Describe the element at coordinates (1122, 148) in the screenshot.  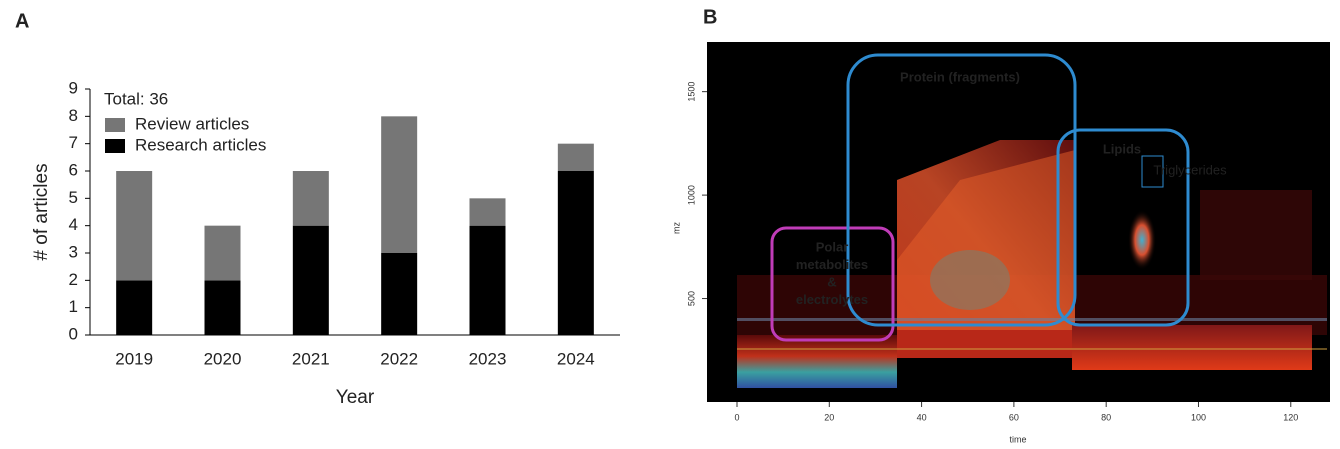
I see `region-label: Lipids` at that location.